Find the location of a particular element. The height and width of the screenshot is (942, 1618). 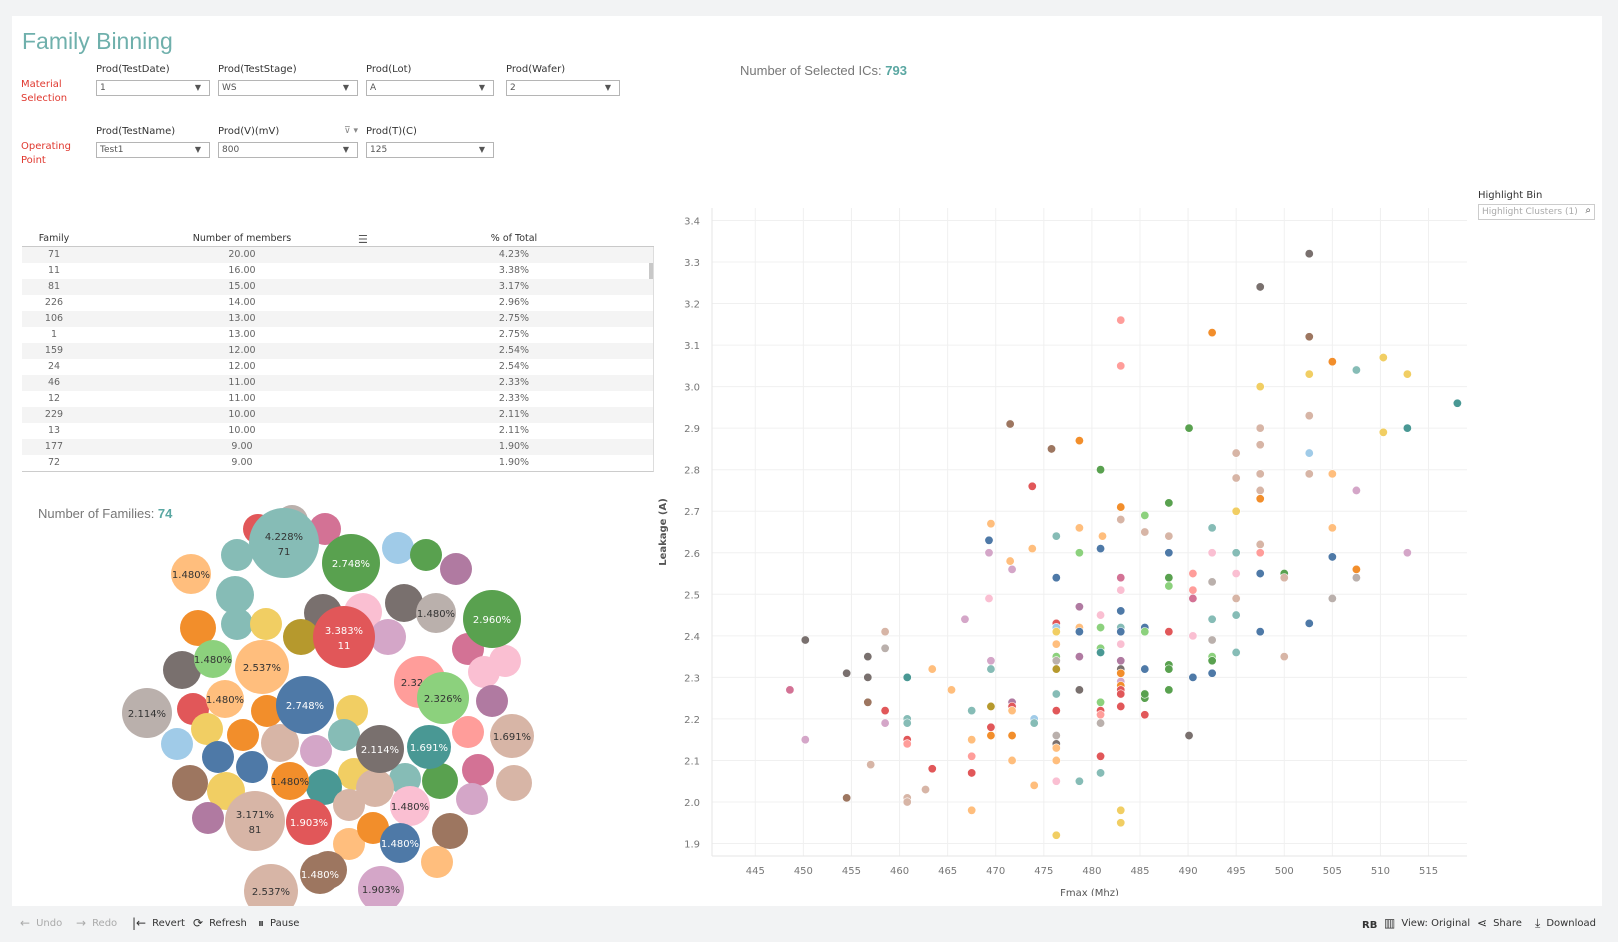

filter-lot: Prod(Lot) A ▼ is located at coordinates (430, 80).